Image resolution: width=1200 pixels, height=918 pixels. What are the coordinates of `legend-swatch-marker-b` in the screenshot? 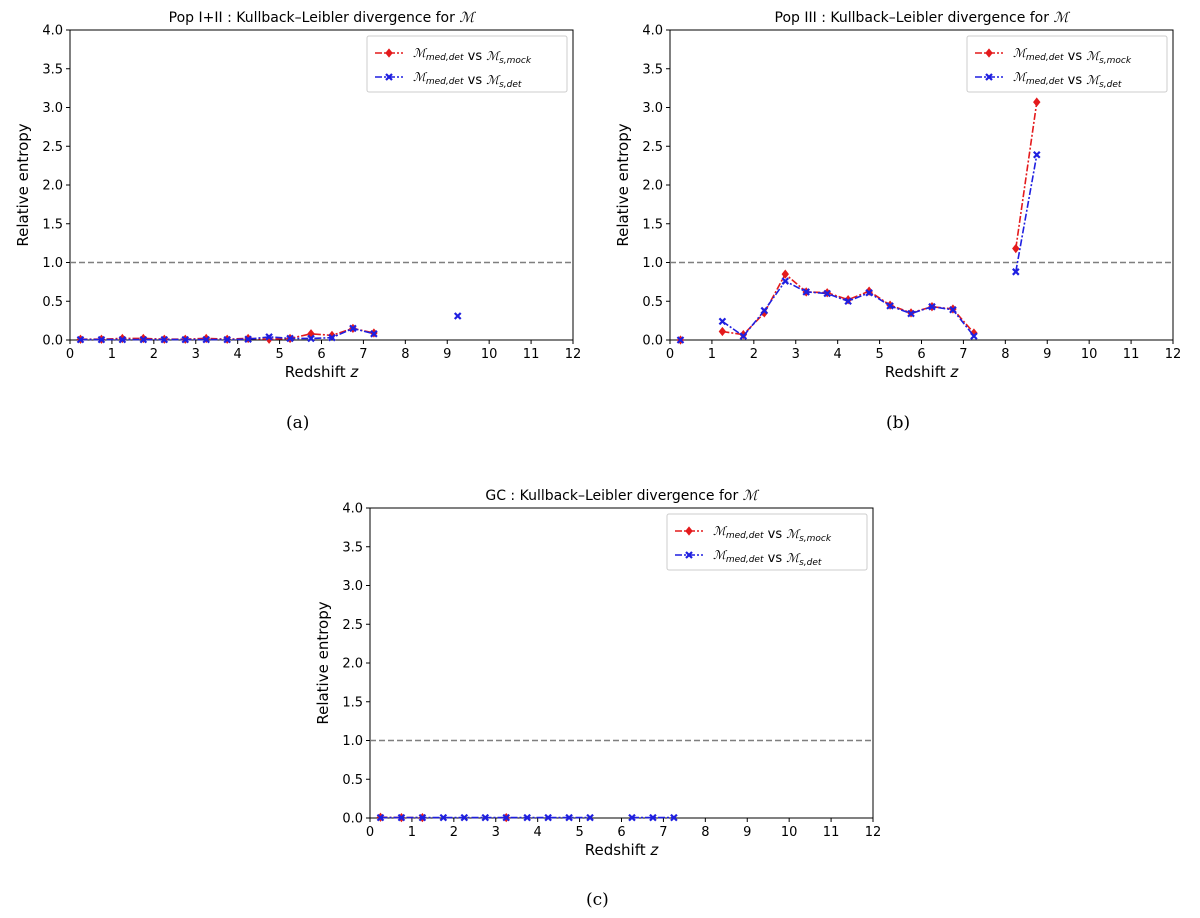 It's located at (989, 77).